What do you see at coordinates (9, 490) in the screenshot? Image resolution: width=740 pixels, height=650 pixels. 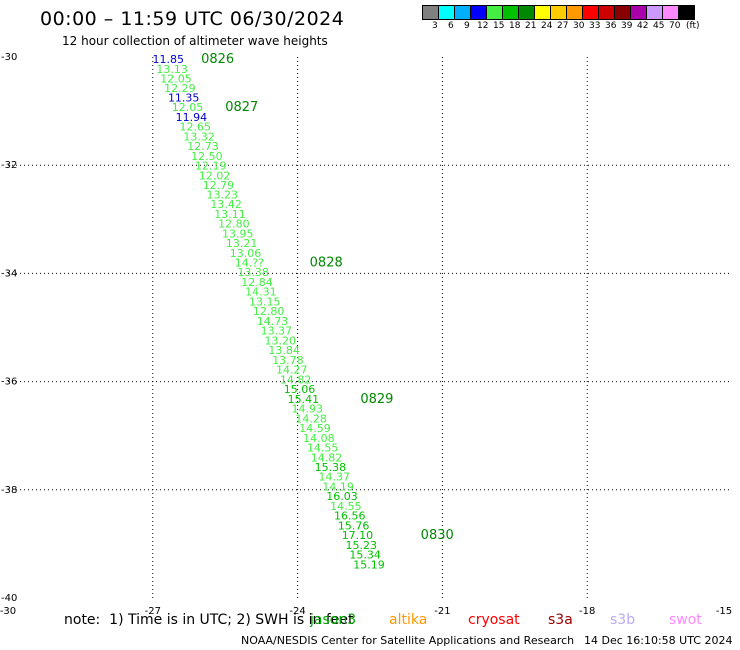 I see `lat-tick-label: -38` at bounding box center [9, 490].